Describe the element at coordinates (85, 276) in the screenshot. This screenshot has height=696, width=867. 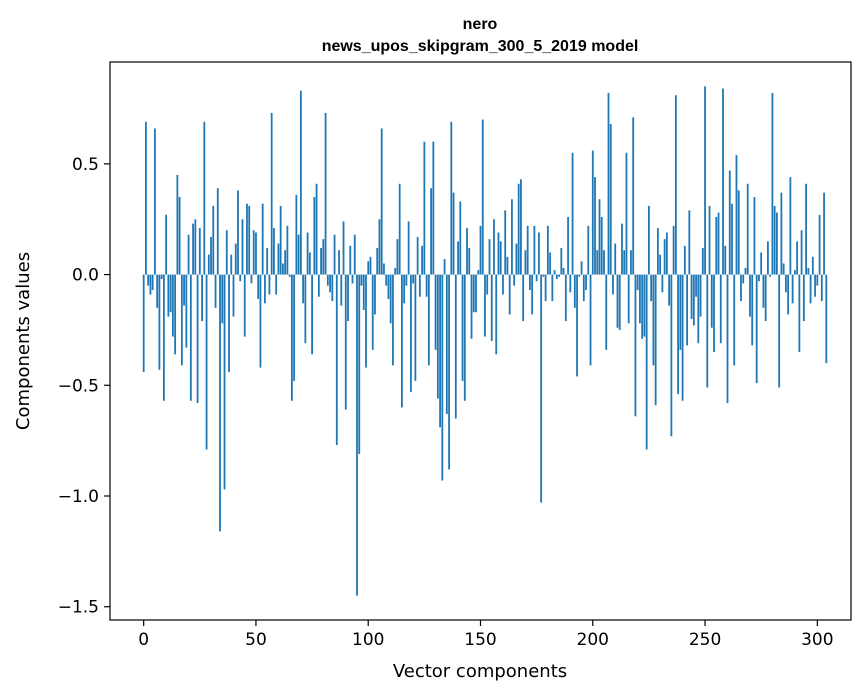
I see `y-tick-label: 0.0` at that location.